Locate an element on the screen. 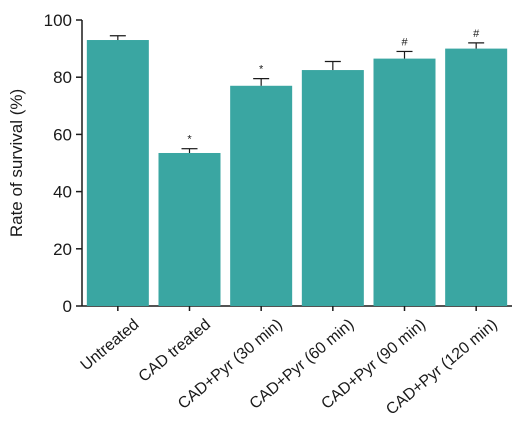  y-tick-label: 0 is located at coordinates (67, 306).